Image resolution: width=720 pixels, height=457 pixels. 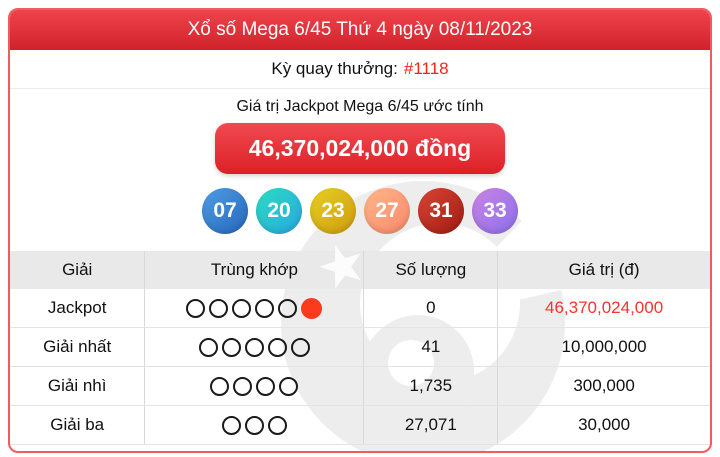 I want to click on ball-33: 33, so click(x=495, y=211).